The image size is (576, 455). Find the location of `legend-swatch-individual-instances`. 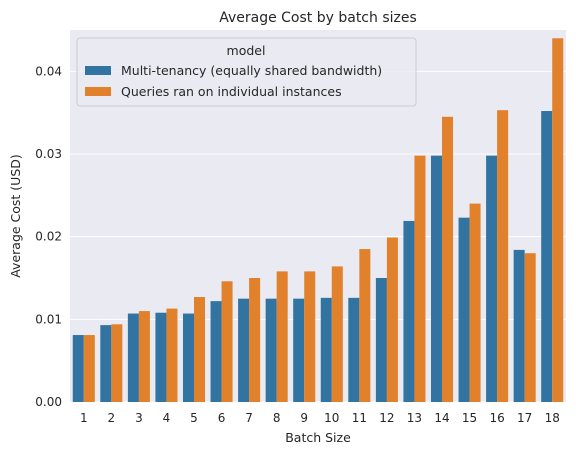

legend-swatch-individual-instances is located at coordinates (98, 91).